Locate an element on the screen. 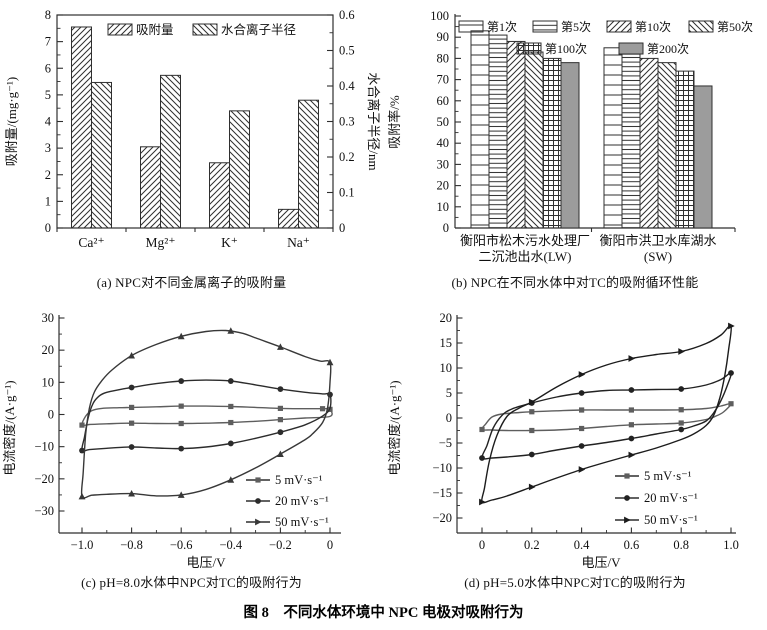 Image resolution: width=767 pixels, height=630 pixels. chart-d-legend: 5 mV·s⁻¹ 20 mV·s⁻¹ 50 mV·s⁻¹ is located at coordinates (656, 498).